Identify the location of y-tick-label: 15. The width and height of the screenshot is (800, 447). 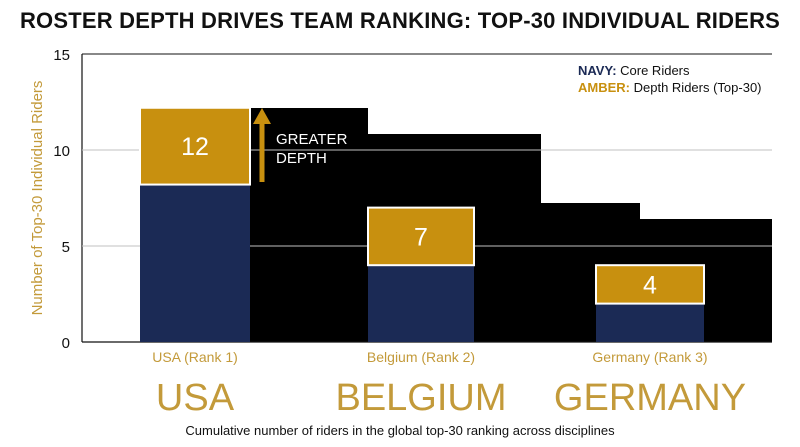
(61, 55).